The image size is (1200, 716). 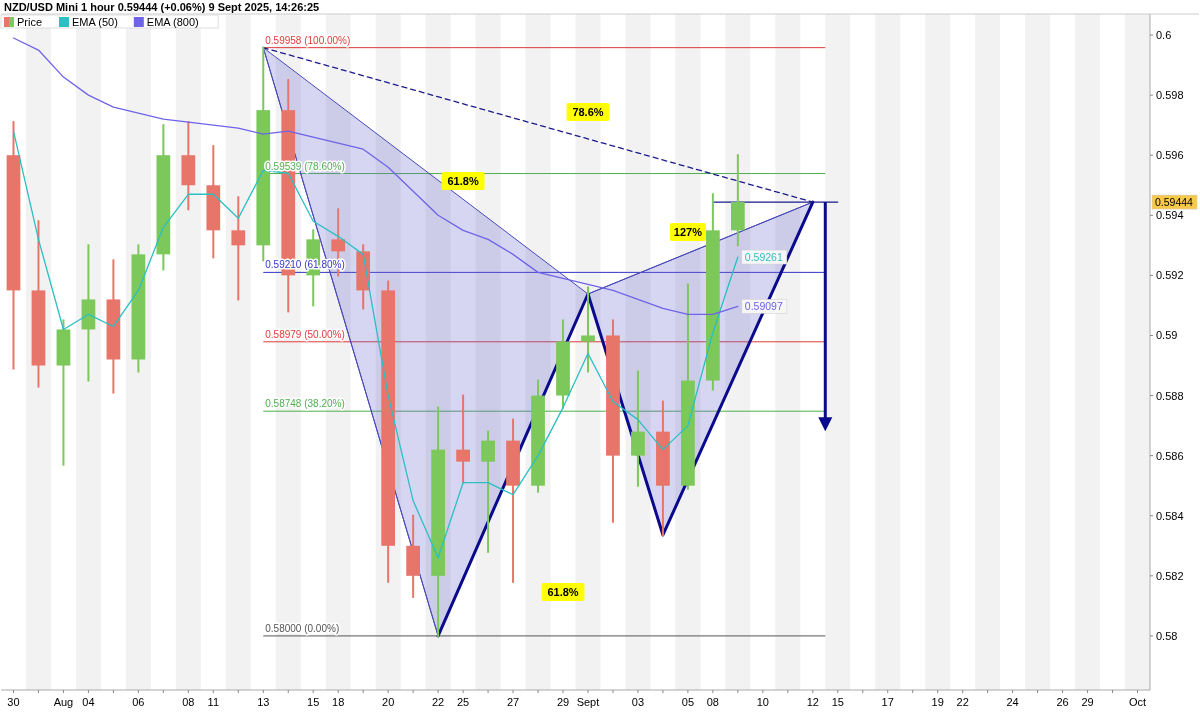 What do you see at coordinates (763, 306) in the screenshot?
I see `data-label: 0.59097` at bounding box center [763, 306].